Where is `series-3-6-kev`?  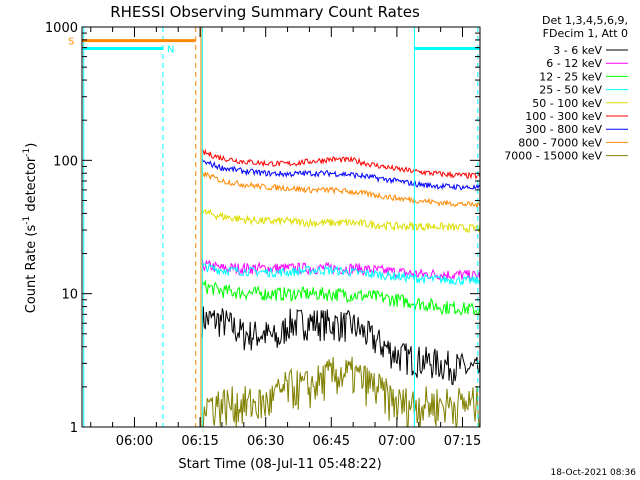
series-3-6-kev is located at coordinates (341, 345).